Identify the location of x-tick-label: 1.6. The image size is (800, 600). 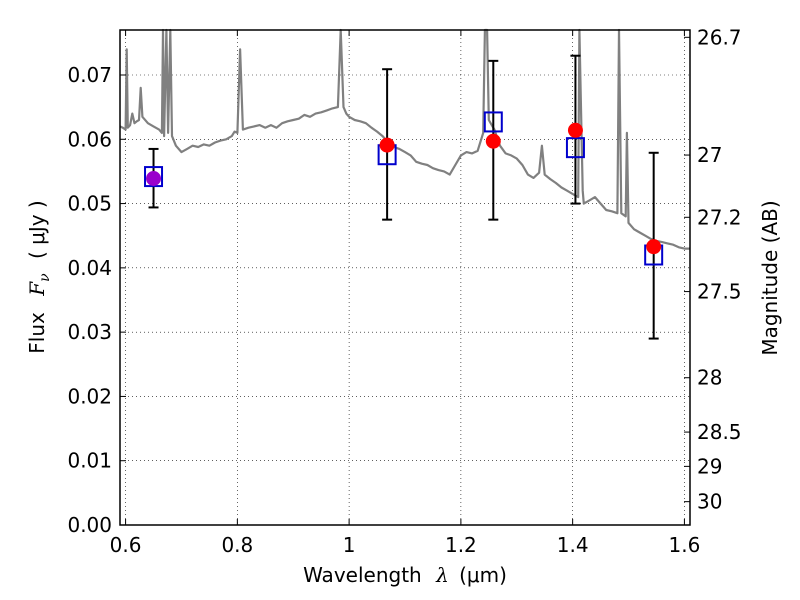
(685, 545).